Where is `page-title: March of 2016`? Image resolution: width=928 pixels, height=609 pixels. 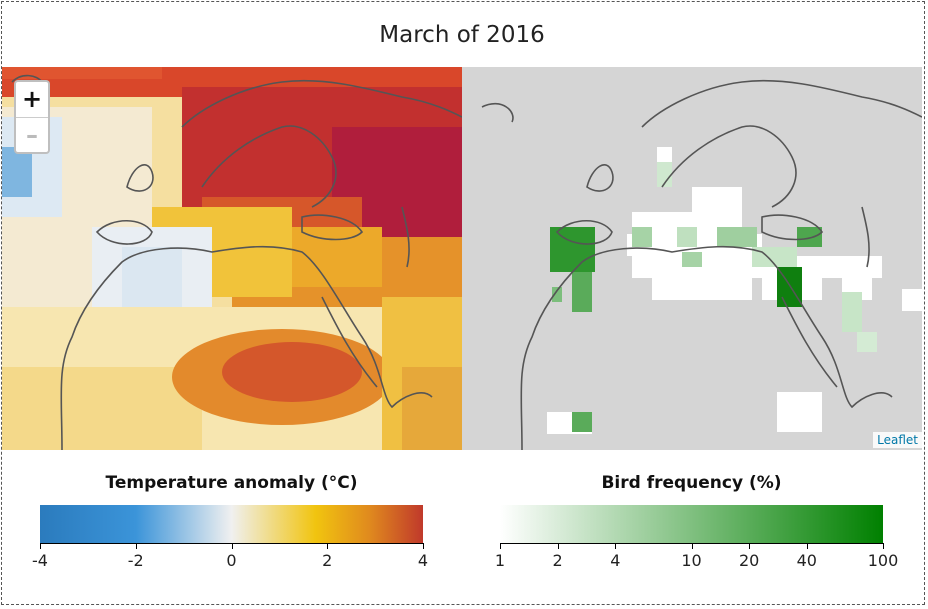 page-title: March of 2016 is located at coordinates (462, 35).